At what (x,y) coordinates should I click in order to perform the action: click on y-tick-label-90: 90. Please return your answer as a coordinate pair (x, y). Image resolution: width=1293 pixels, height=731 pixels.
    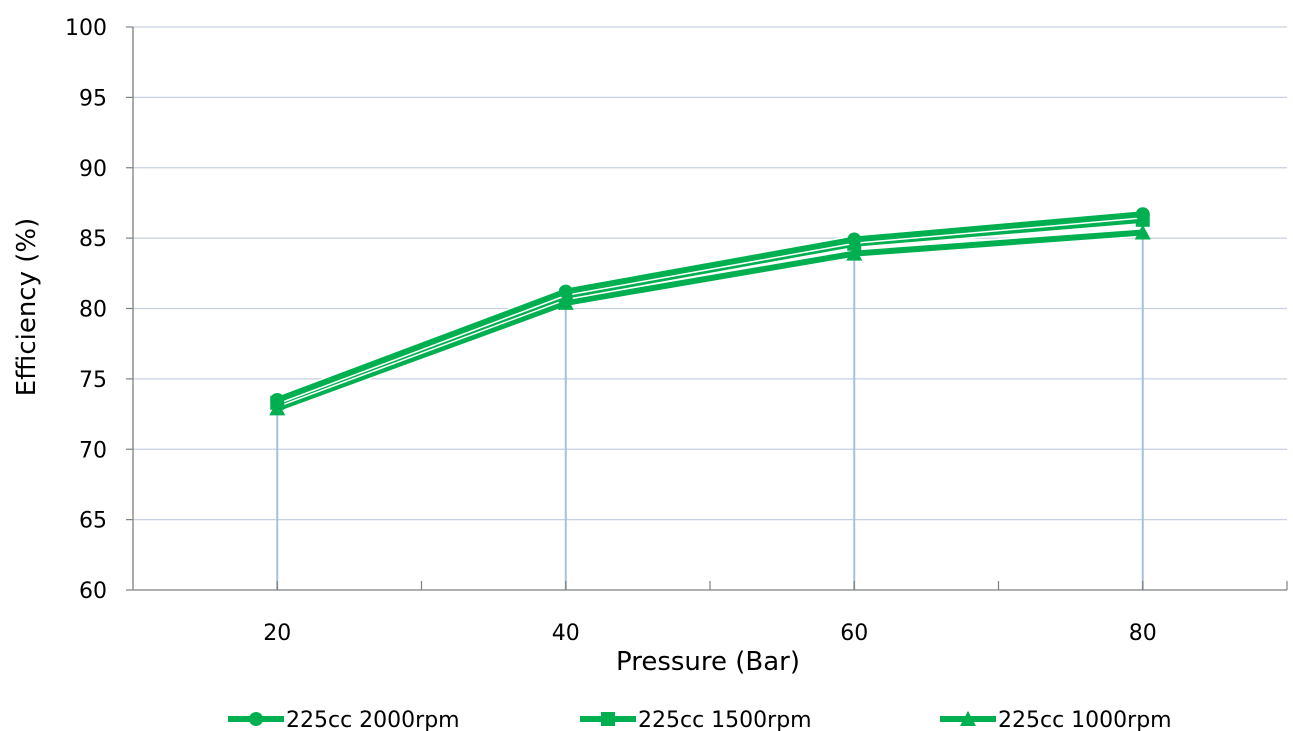
    Looking at the image, I should click on (93, 169).